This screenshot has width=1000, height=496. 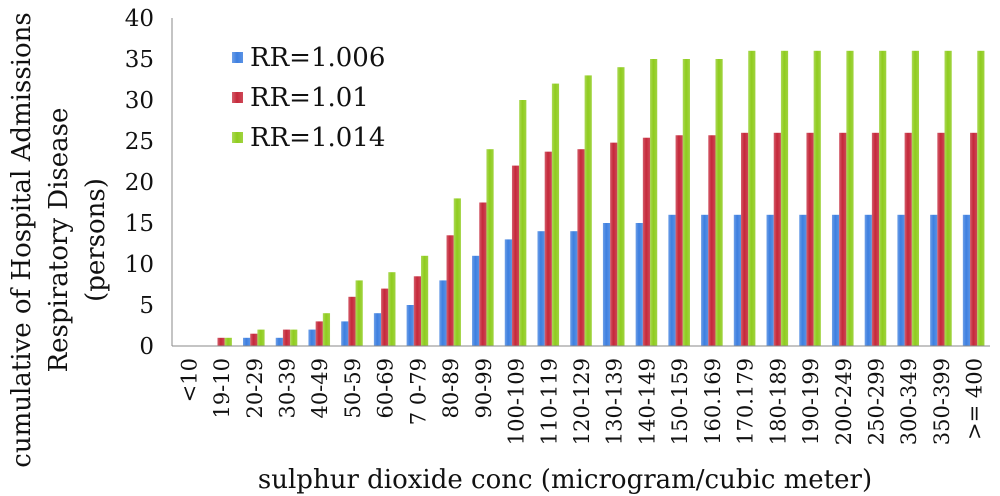 What do you see at coordinates (877, 401) in the screenshot?
I see `x-tick-label: 250-299` at bounding box center [877, 401].